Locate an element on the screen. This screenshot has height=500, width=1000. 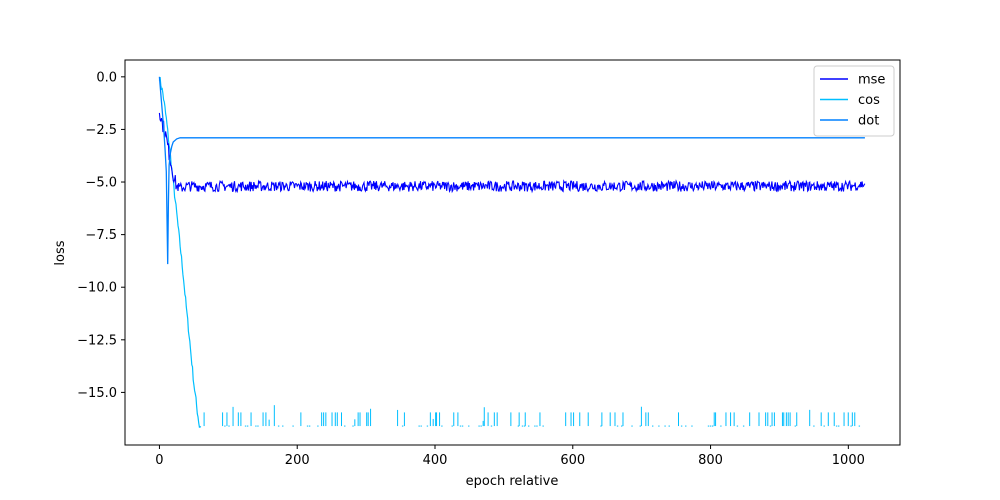
y-tick-label: −10.0 is located at coordinates (97, 288).